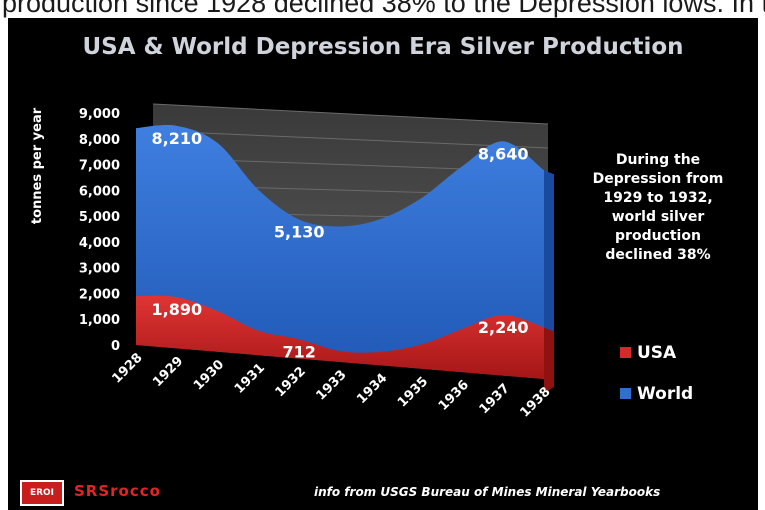  Describe the element at coordinates (657, 353) in the screenshot. I see `legend-label-usa: USA` at that location.